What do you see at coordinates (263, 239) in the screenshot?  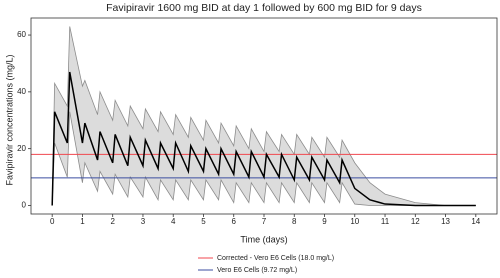 I see `x-axis-label: Time (days)` at bounding box center [263, 239].